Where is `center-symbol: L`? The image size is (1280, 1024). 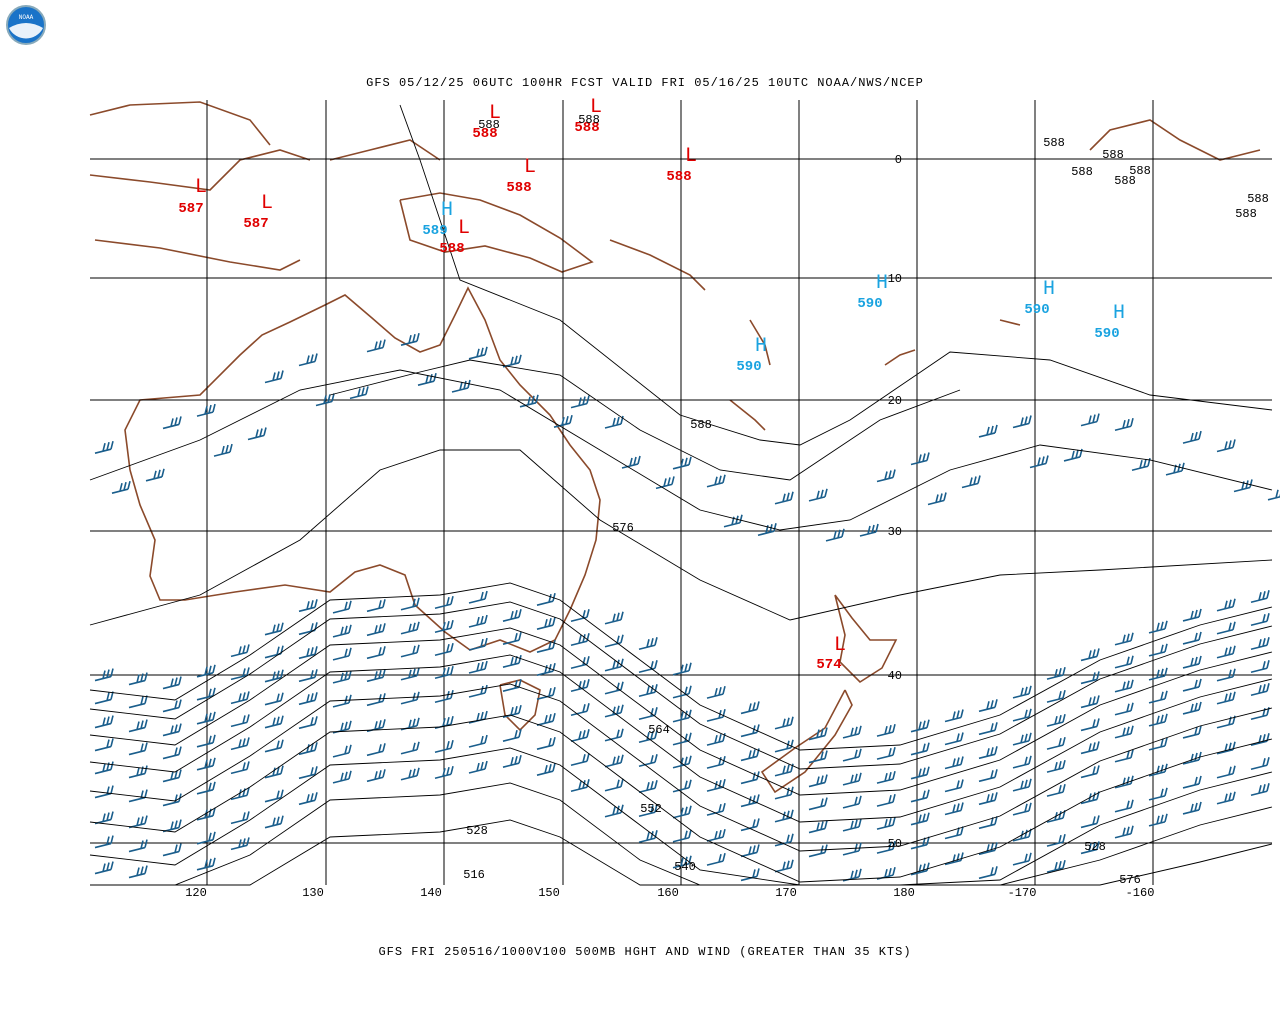 center-symbol: L is located at coordinates (530, 167).